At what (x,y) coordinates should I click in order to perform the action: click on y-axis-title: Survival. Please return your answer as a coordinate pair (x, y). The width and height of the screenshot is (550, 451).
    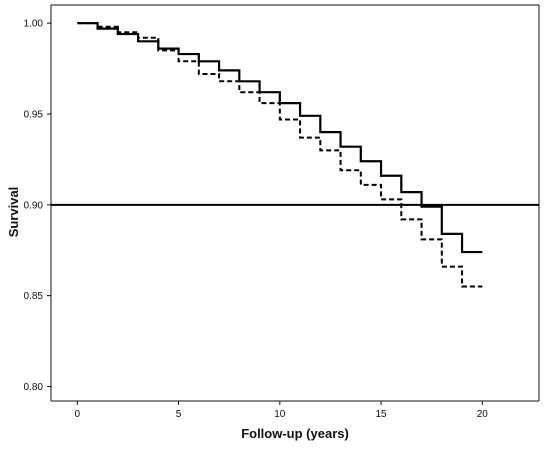
    Looking at the image, I should click on (13, 212).